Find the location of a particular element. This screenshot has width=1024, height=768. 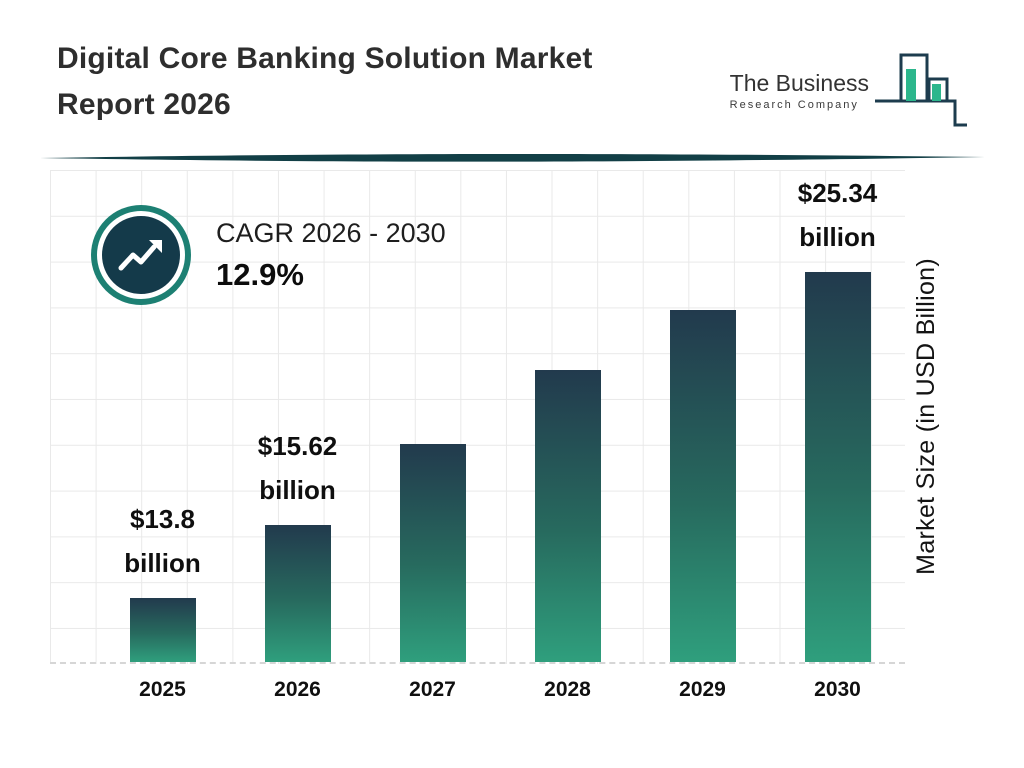

bar-2026 is located at coordinates (297, 593).